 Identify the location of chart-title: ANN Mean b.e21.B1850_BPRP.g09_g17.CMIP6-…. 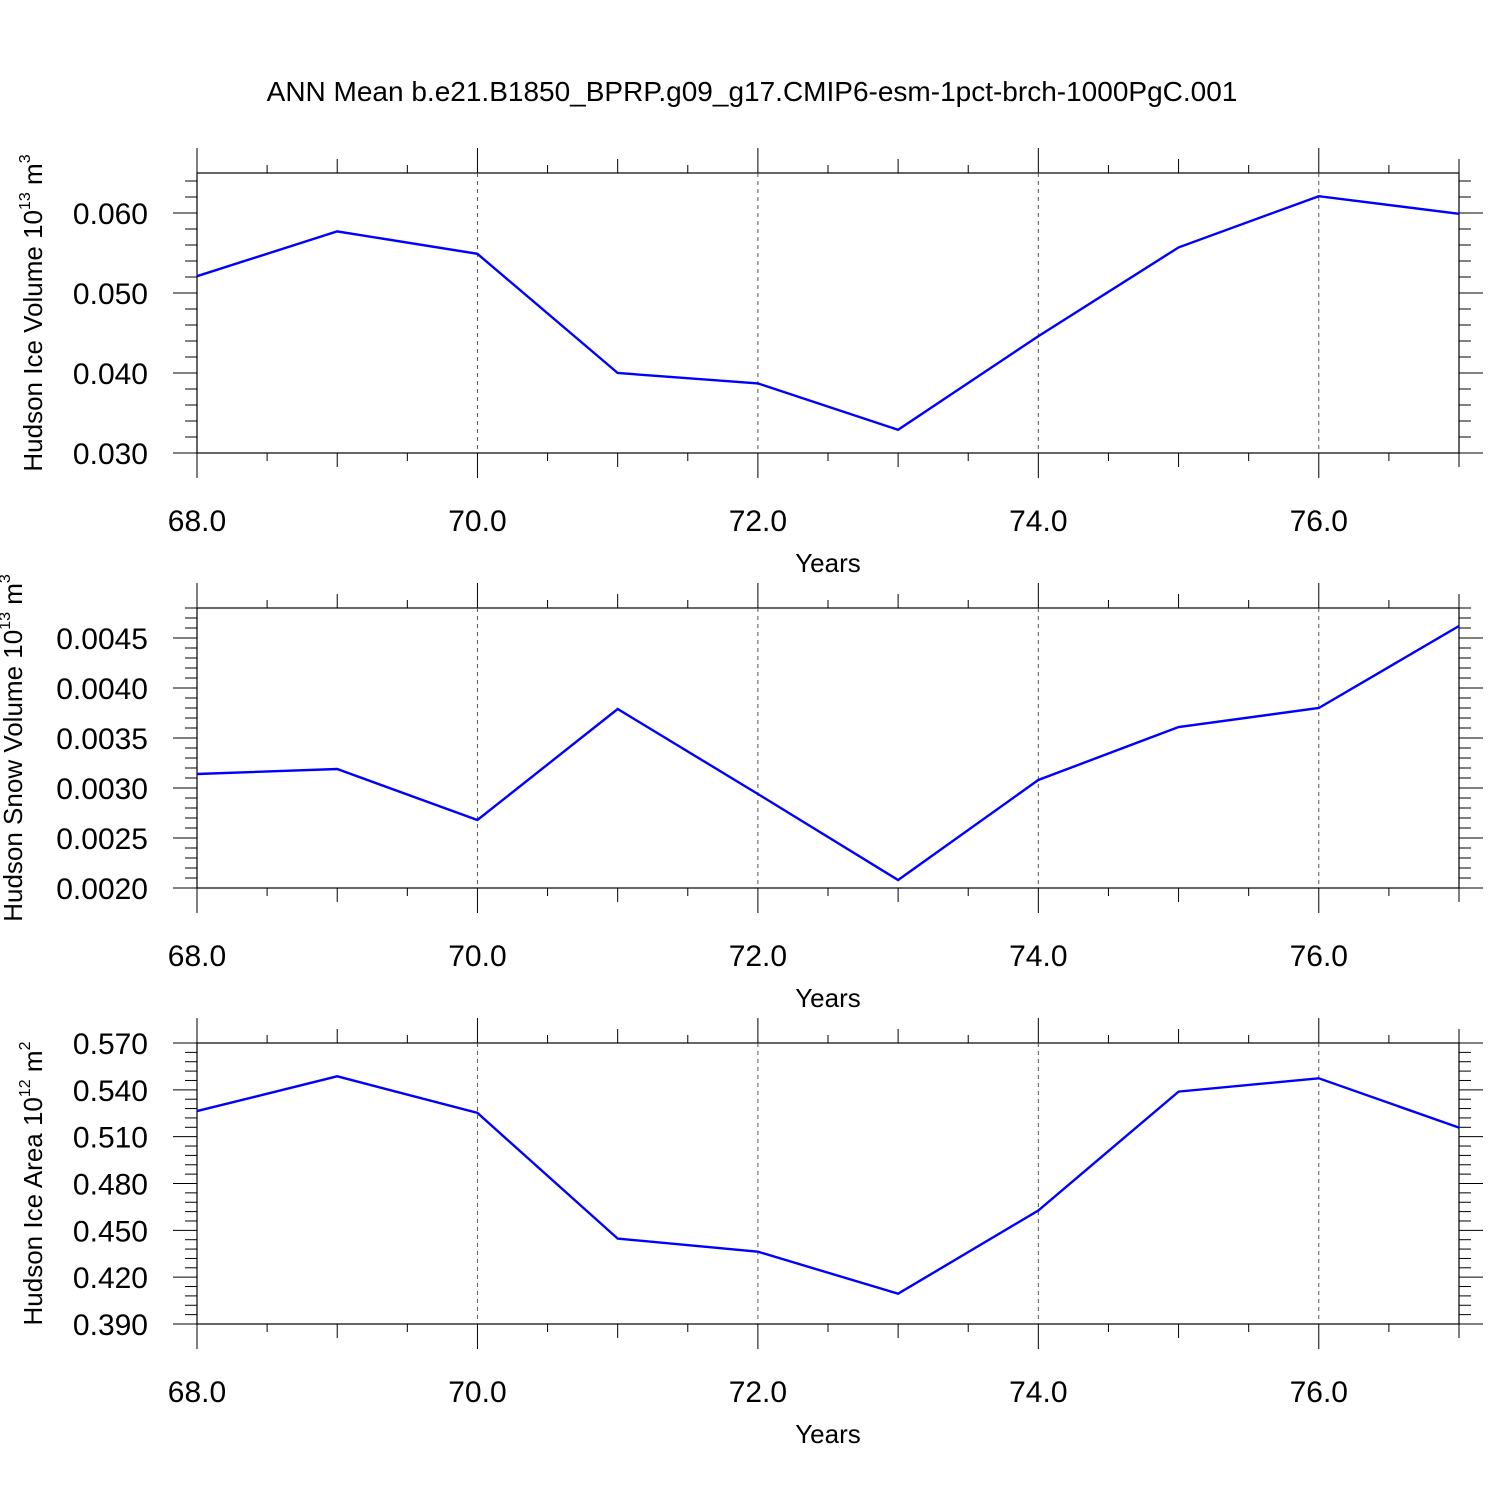
(752, 91).